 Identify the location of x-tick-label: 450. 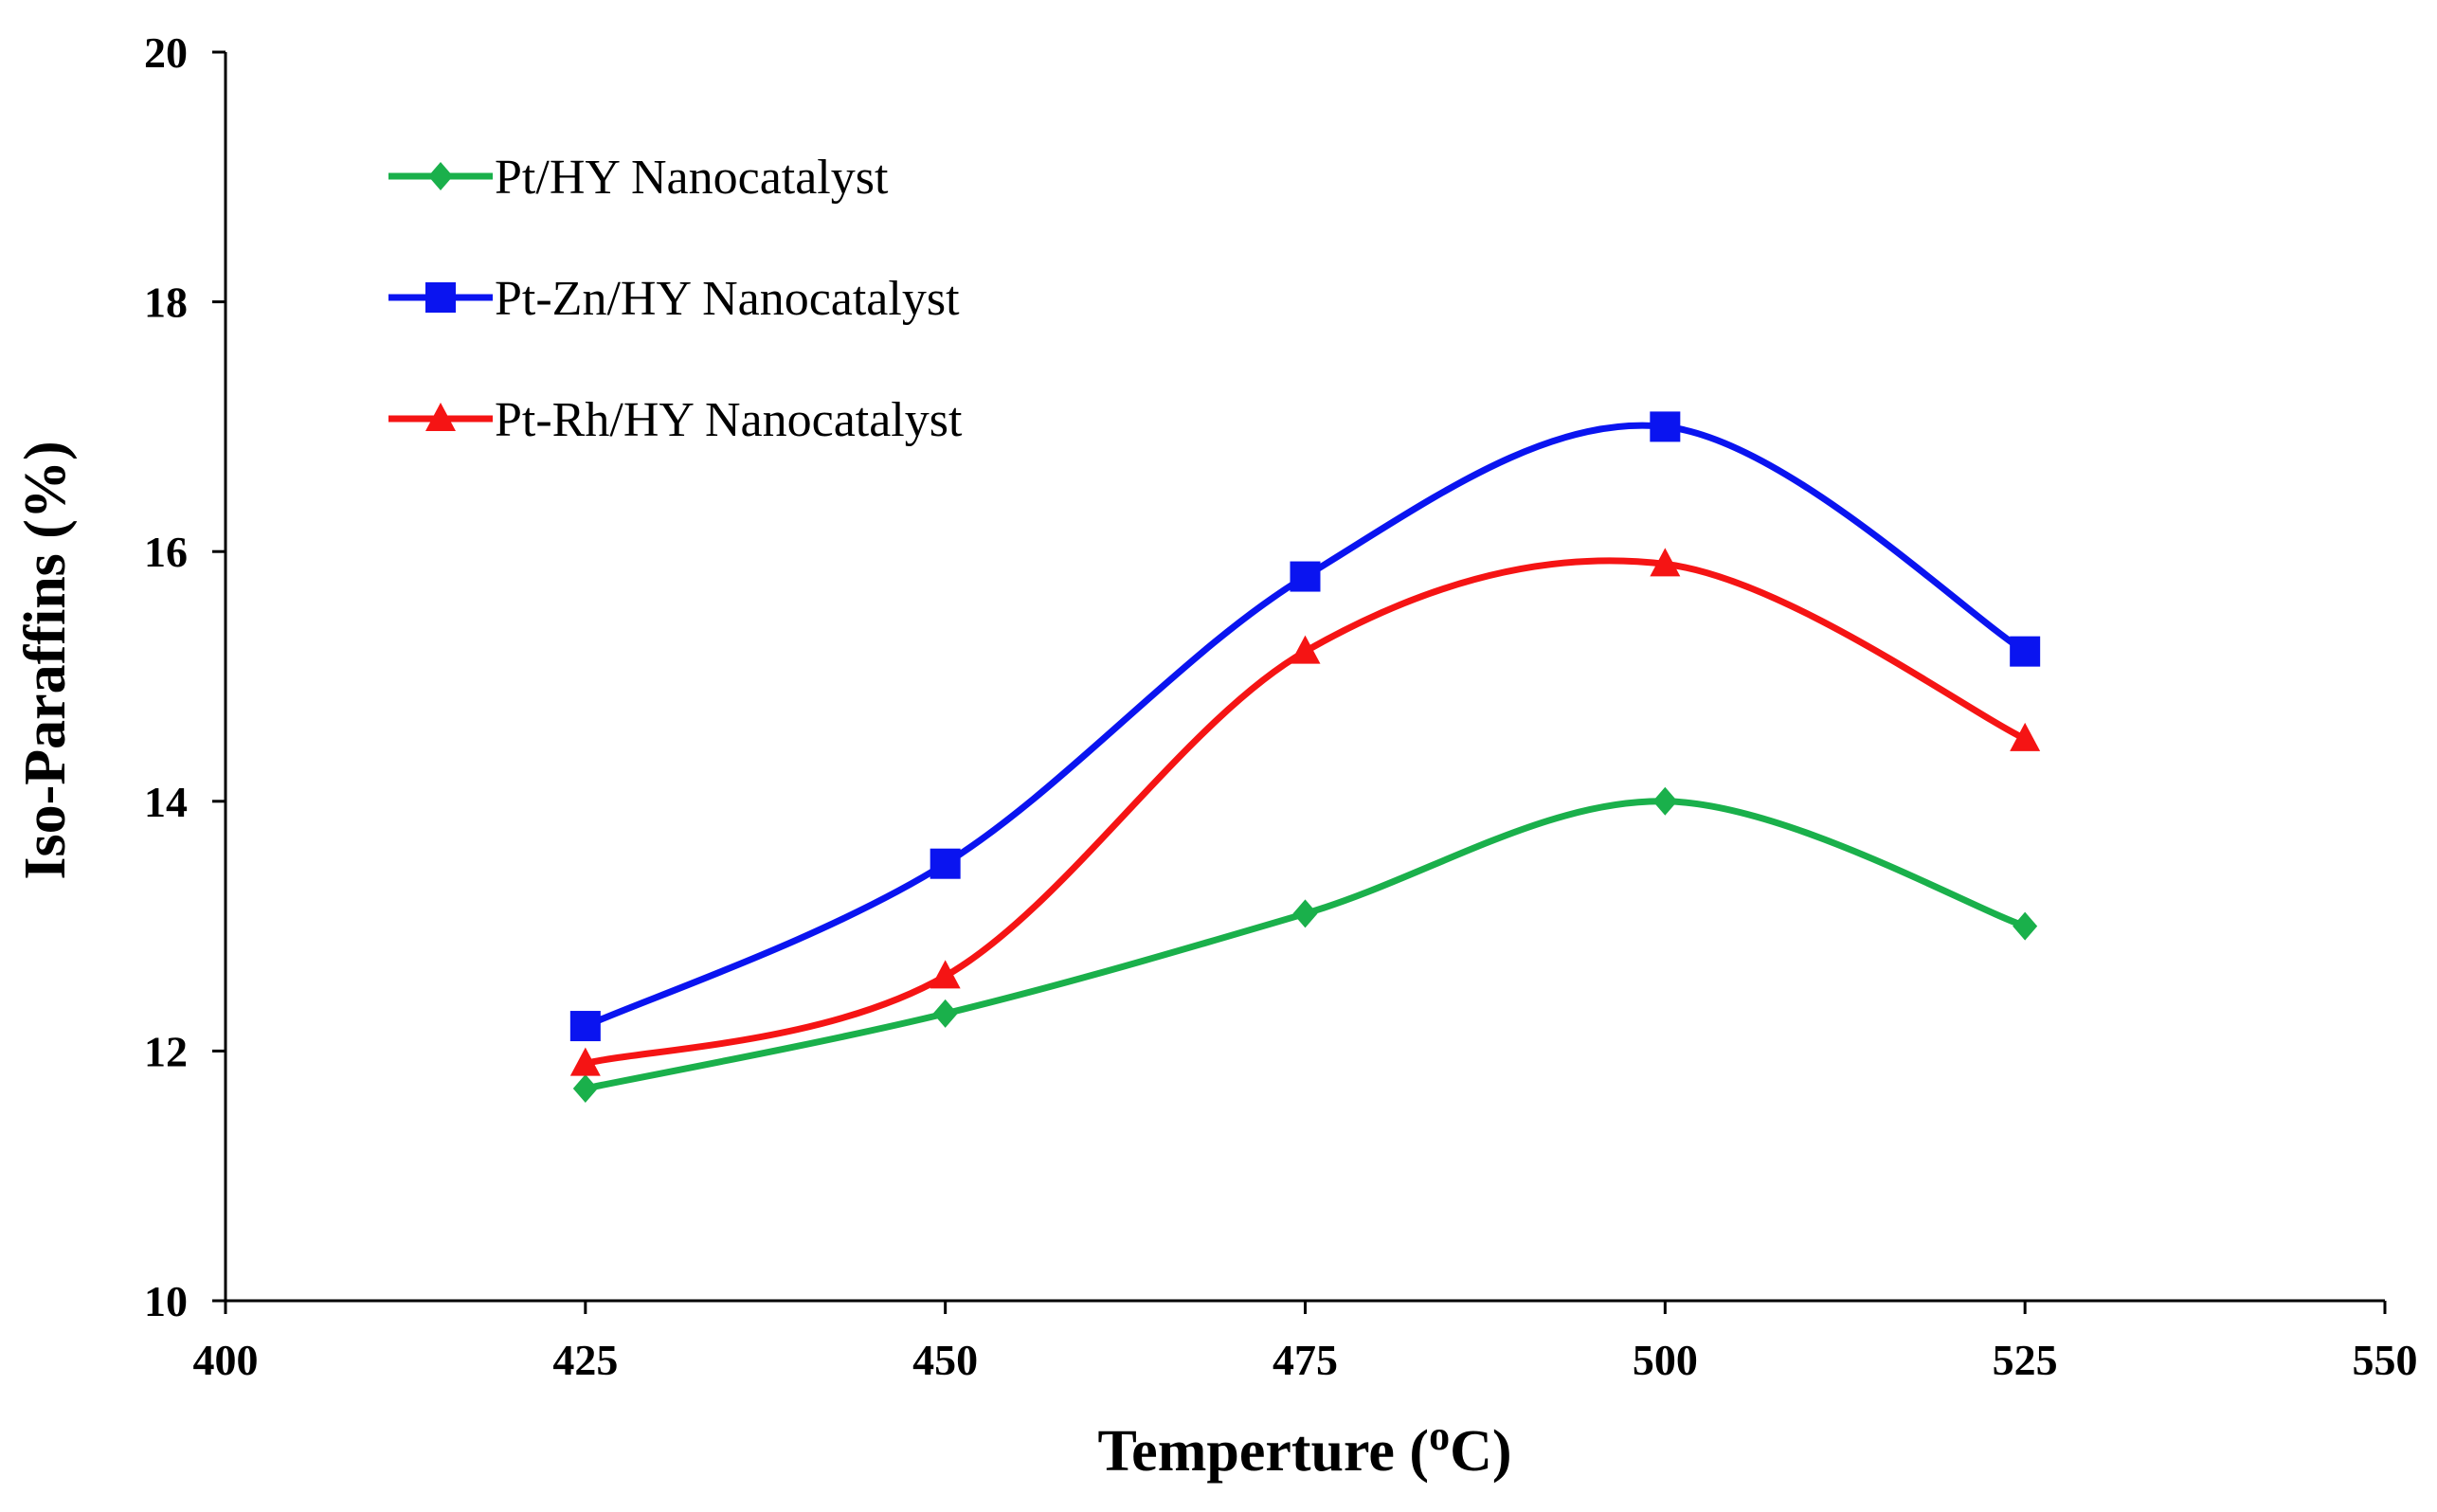
(945, 1360).